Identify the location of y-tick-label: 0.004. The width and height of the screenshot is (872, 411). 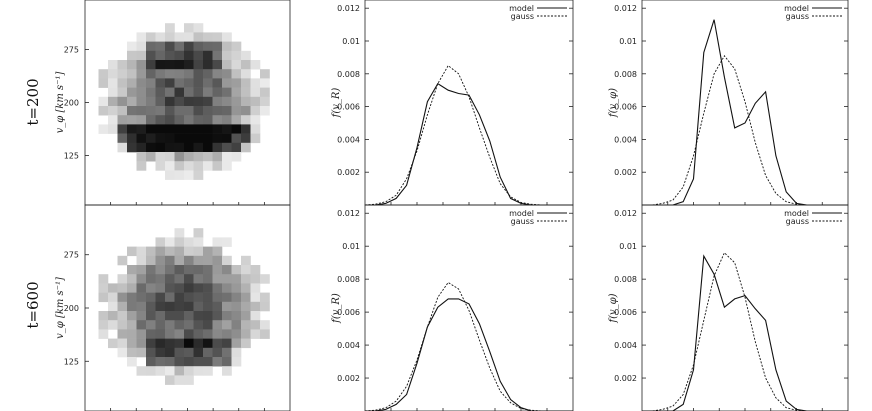
(348, 139).